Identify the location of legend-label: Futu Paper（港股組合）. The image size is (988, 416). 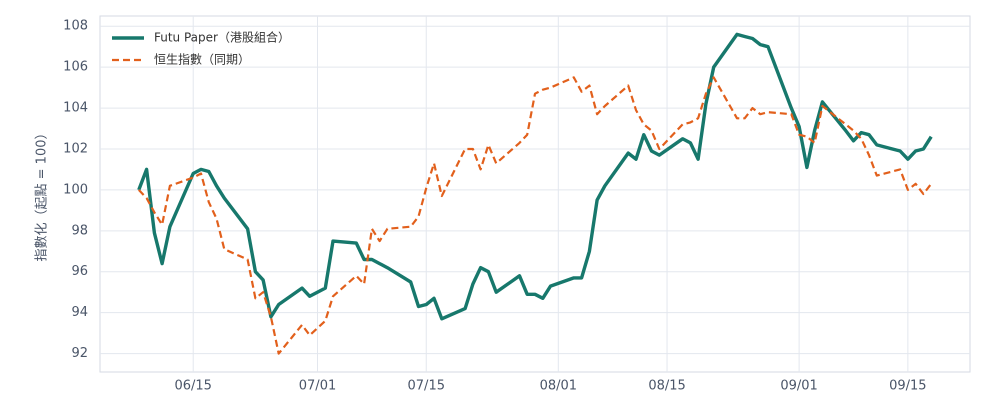
(222, 37).